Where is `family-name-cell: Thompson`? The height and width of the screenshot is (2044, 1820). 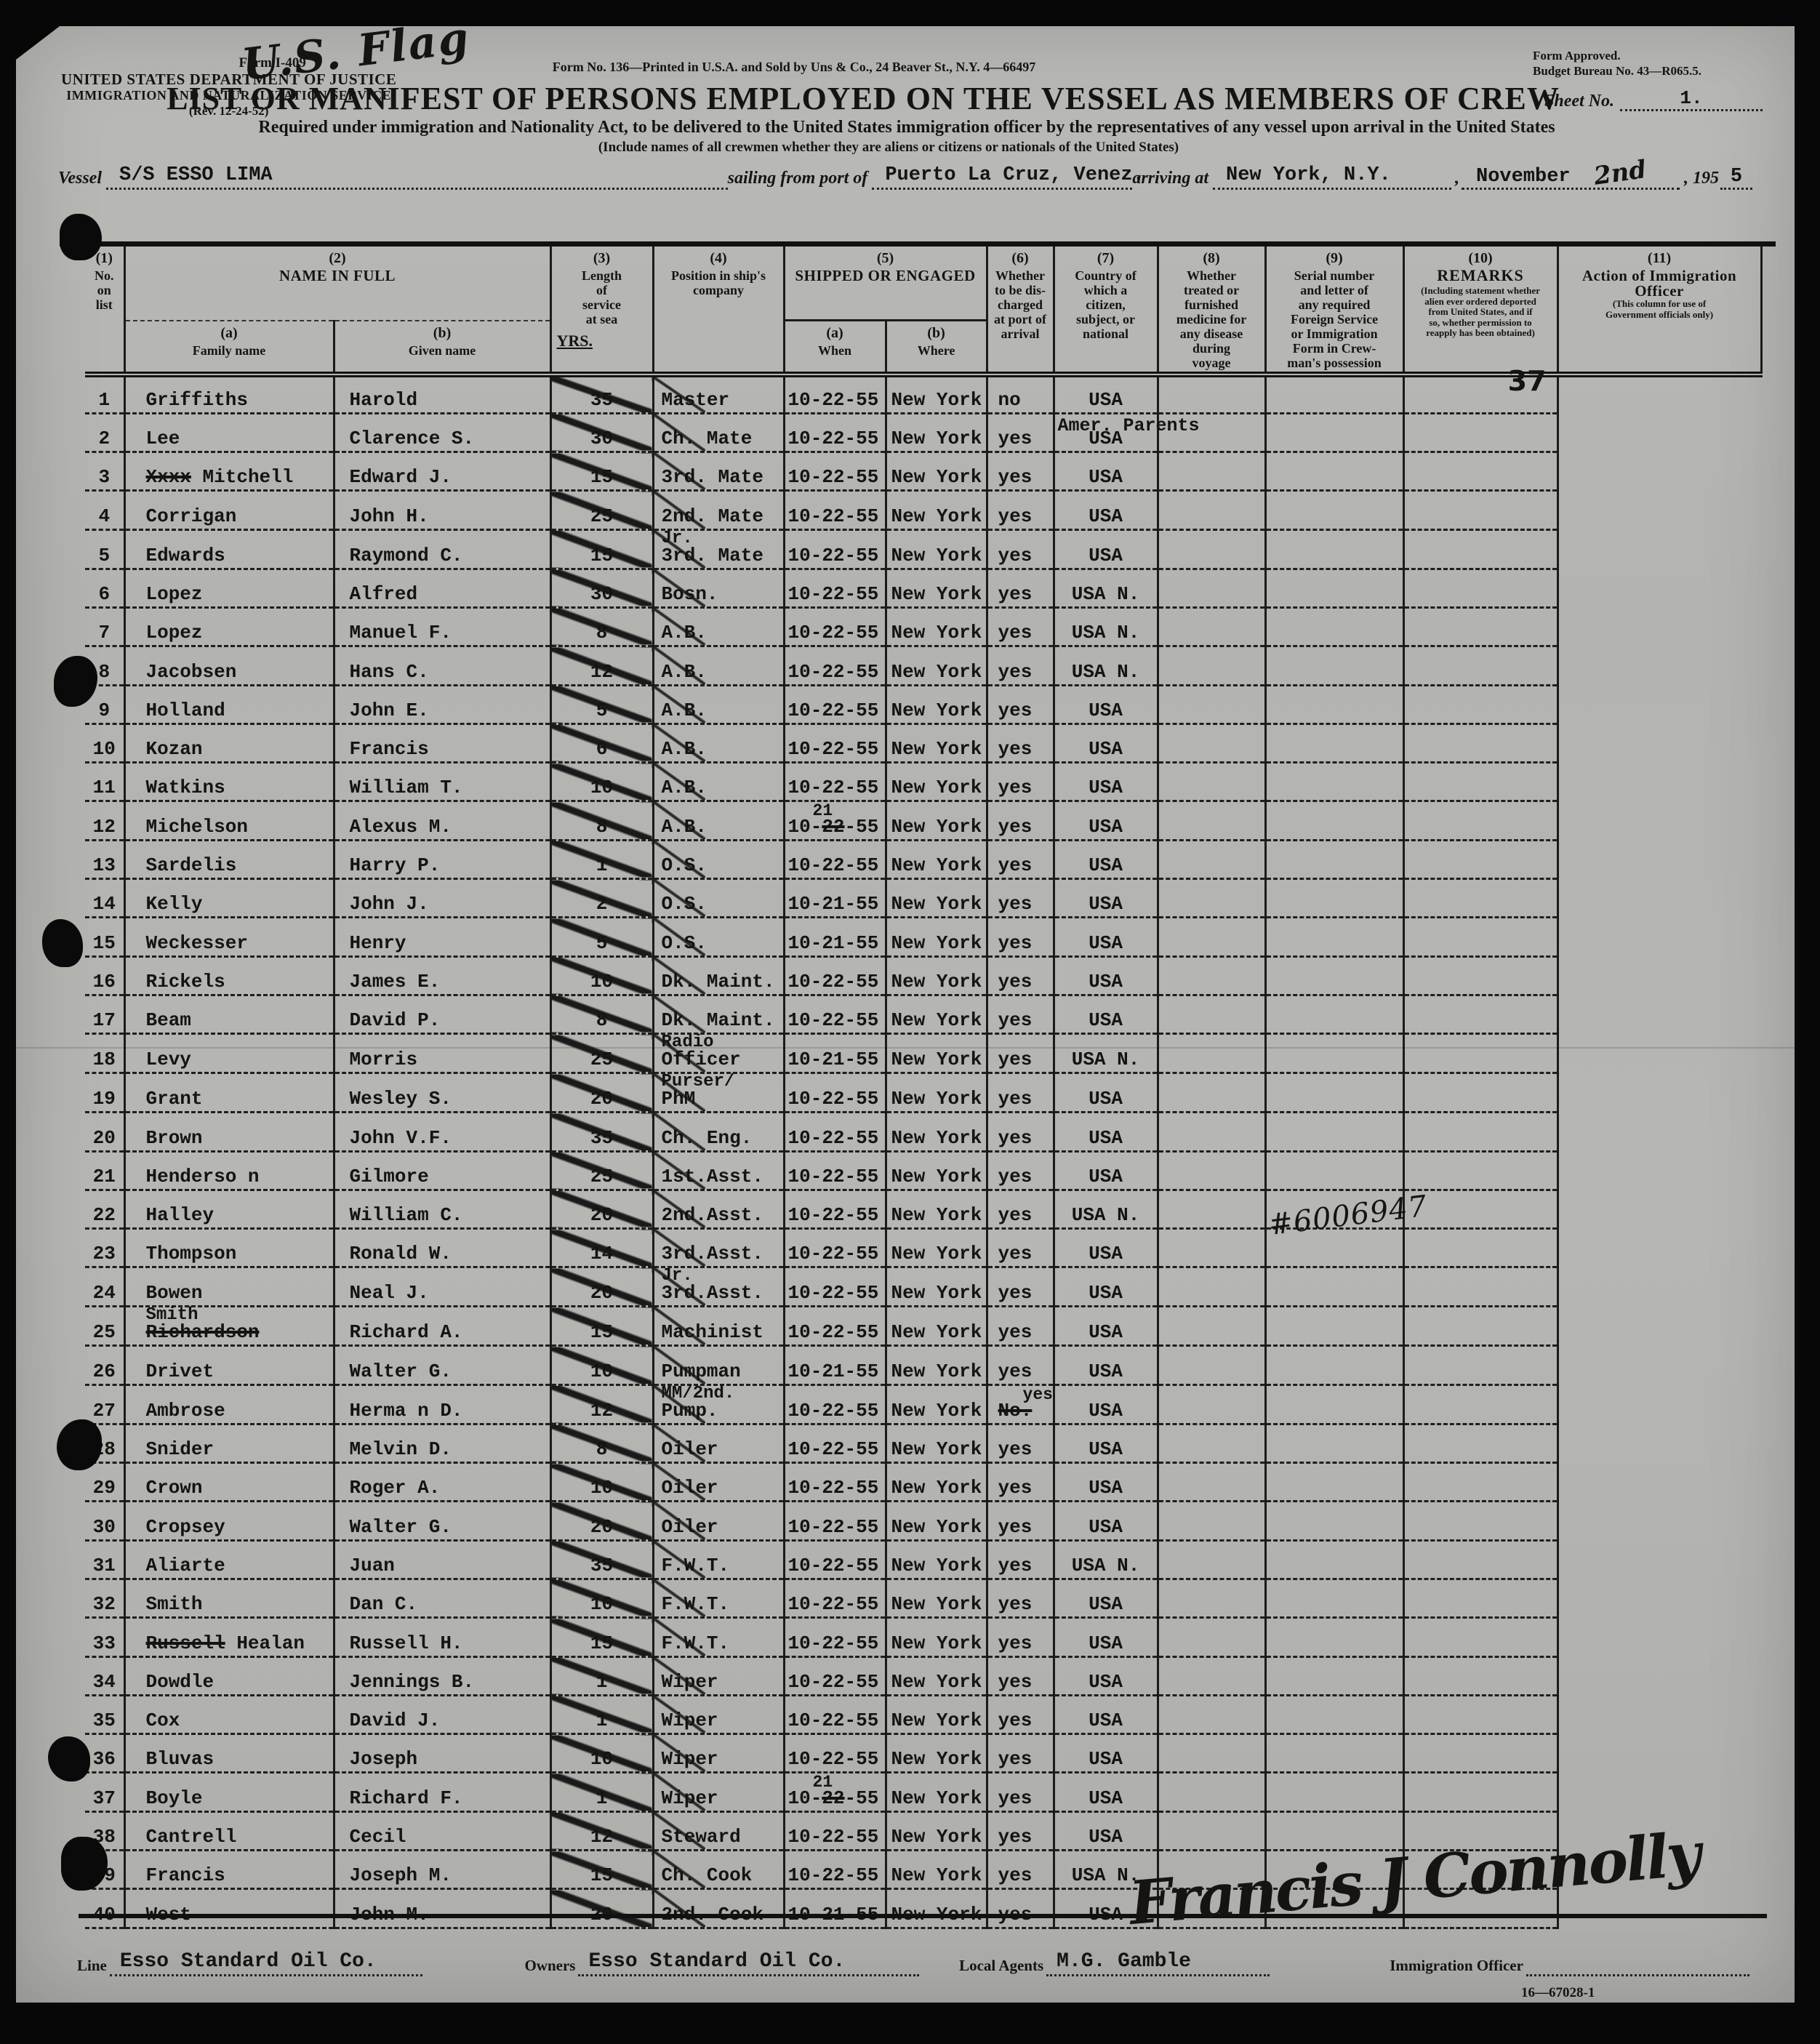 family-name-cell: Thompson is located at coordinates (229, 1249).